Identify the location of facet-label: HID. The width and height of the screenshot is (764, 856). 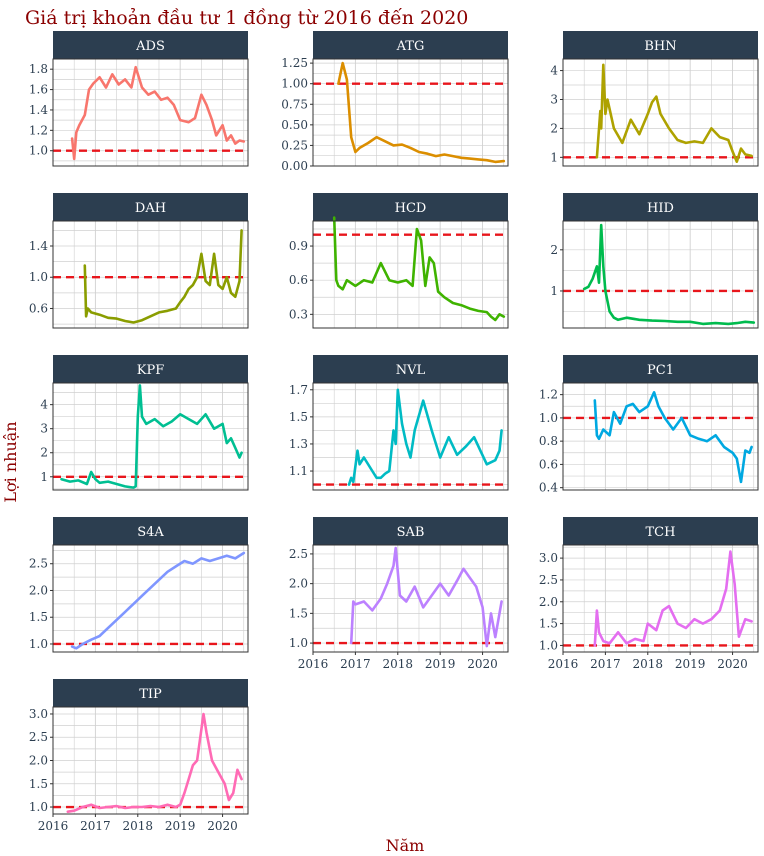
(660, 208).